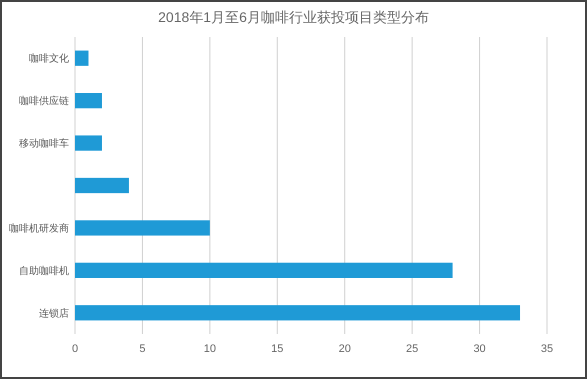 The height and width of the screenshot is (379, 587). Describe the element at coordinates (210, 349) in the screenshot. I see `x-tick-label: 10` at that location.